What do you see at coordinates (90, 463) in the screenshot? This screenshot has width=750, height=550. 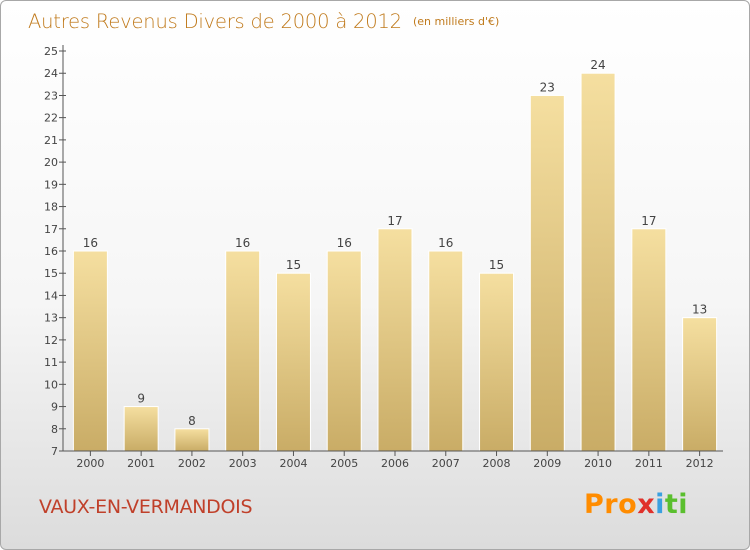 I see `x-tick-label: 2000` at bounding box center [90, 463].